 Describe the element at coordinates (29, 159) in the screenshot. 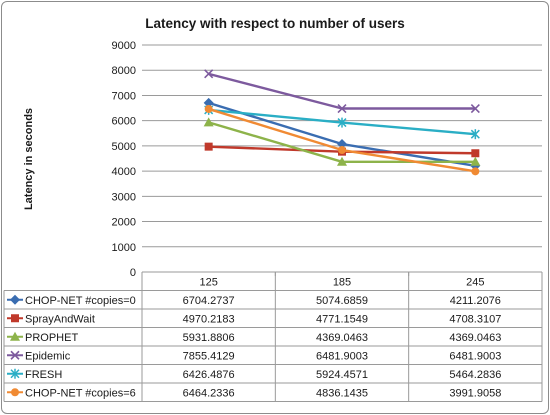

I see `y-axis-label: Latency in seconds` at that location.